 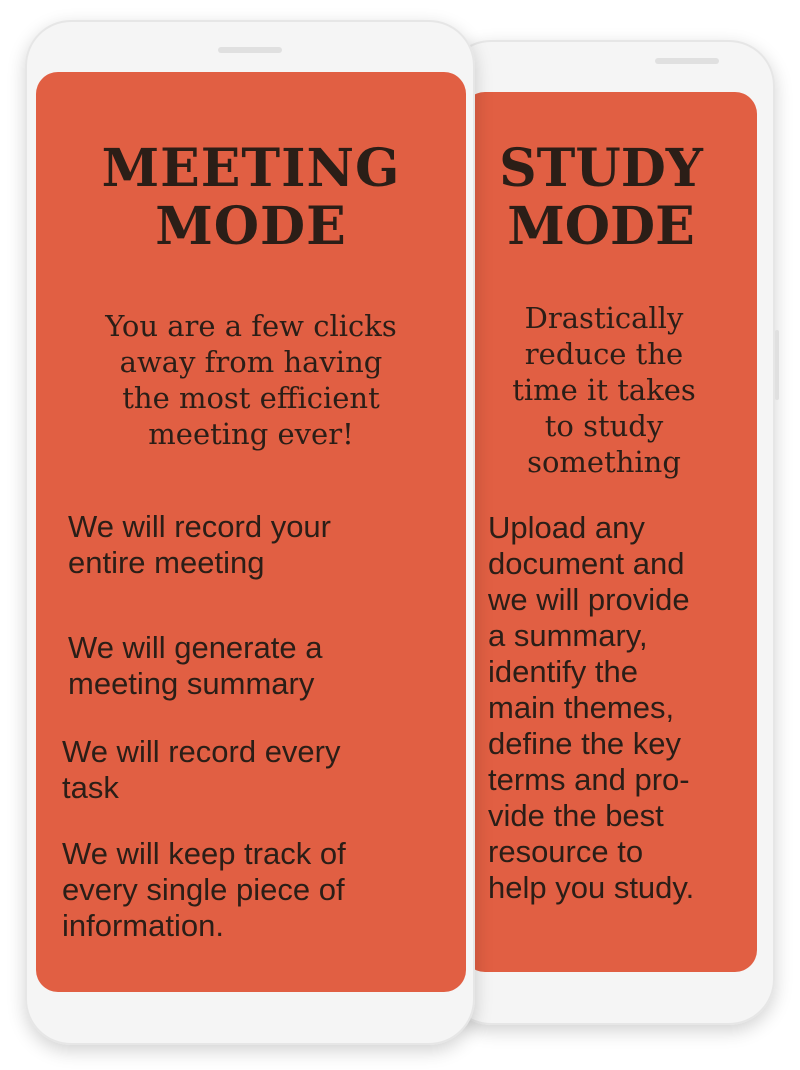 What do you see at coordinates (251, 434) in the screenshot?
I see `meeting-mode-subtitle-line: meeting ever!` at bounding box center [251, 434].